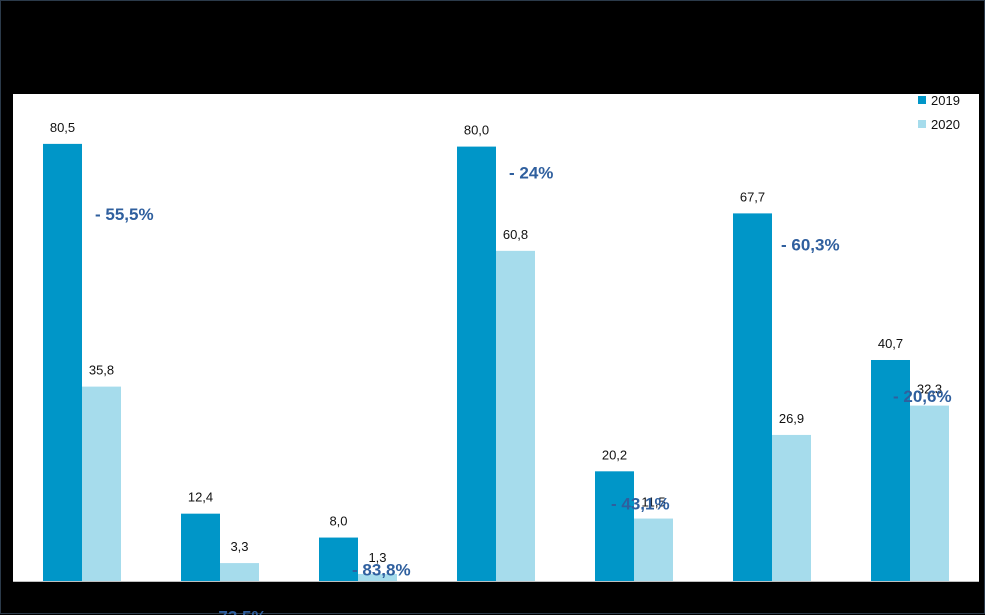  Describe the element at coordinates (810, 244) in the screenshot. I see `change-label-6: - 60,3%` at that location.